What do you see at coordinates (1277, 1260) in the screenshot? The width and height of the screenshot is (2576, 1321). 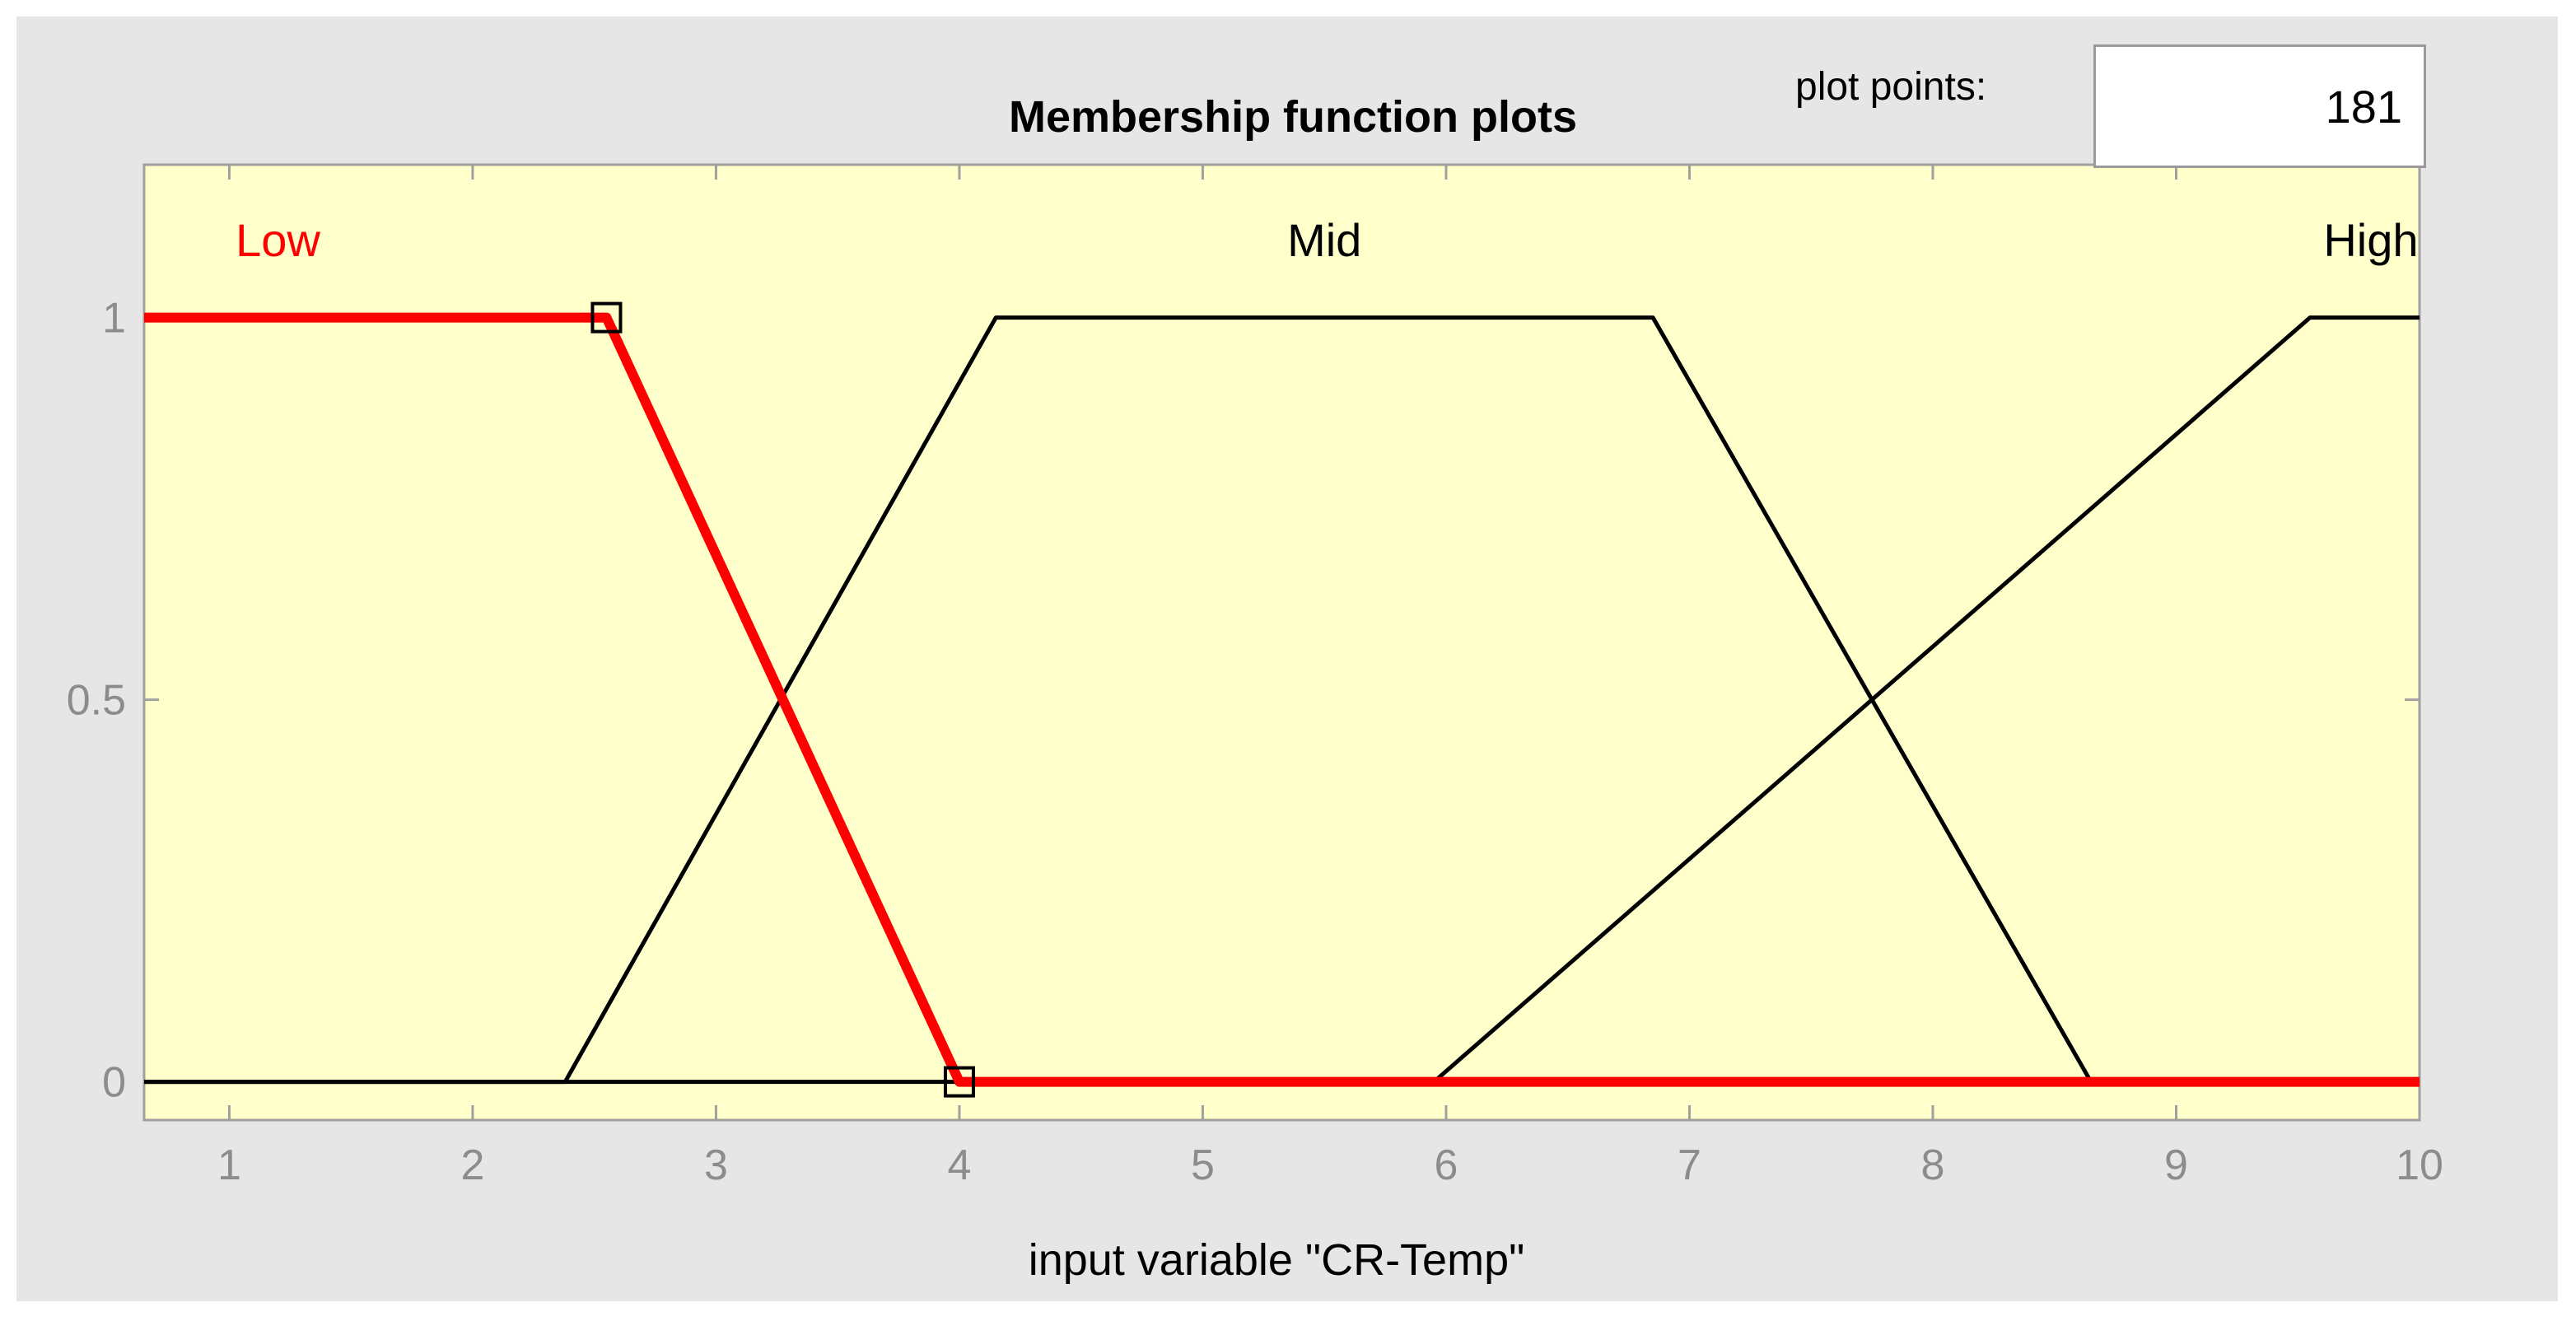 I see `x-axis-label: input variable "CR-Temp"` at bounding box center [1277, 1260].